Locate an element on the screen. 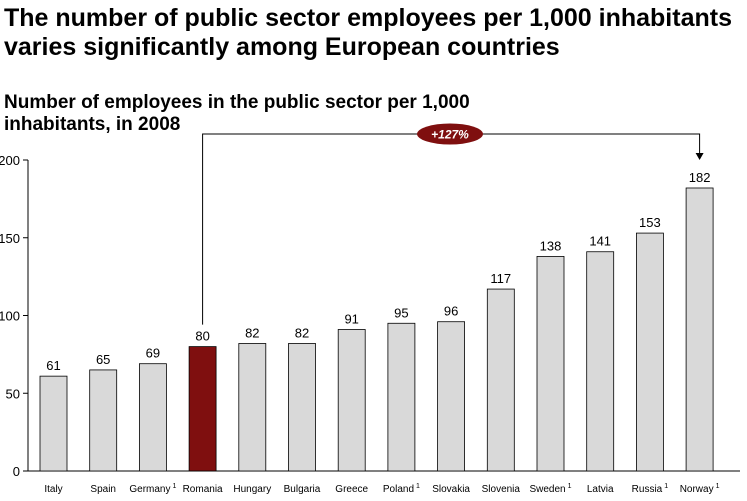 This screenshot has width=747, height=501. bar-poland is located at coordinates (401, 397).